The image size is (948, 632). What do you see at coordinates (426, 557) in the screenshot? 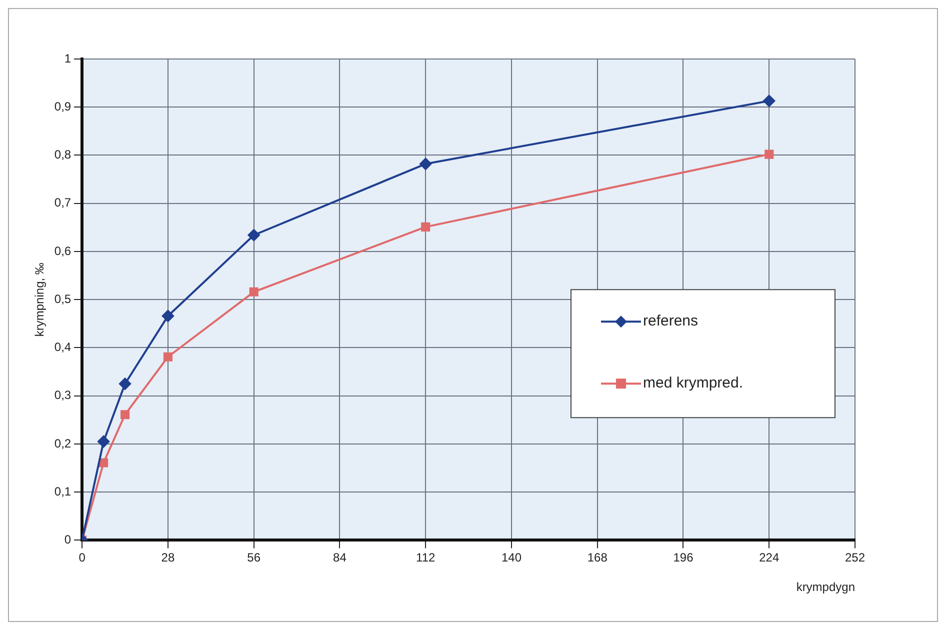
I see `x-tick-label: 112` at bounding box center [426, 557].